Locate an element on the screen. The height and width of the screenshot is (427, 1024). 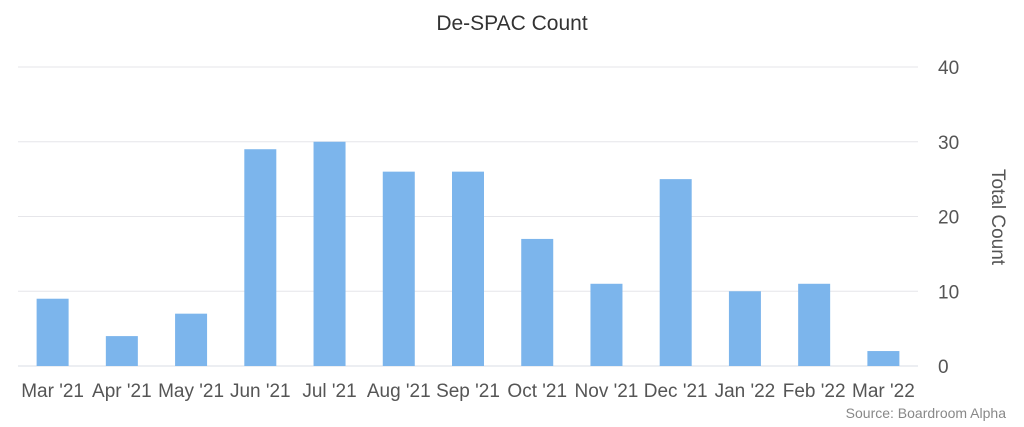
x-tick-label: Jan '22 is located at coordinates (745, 391).